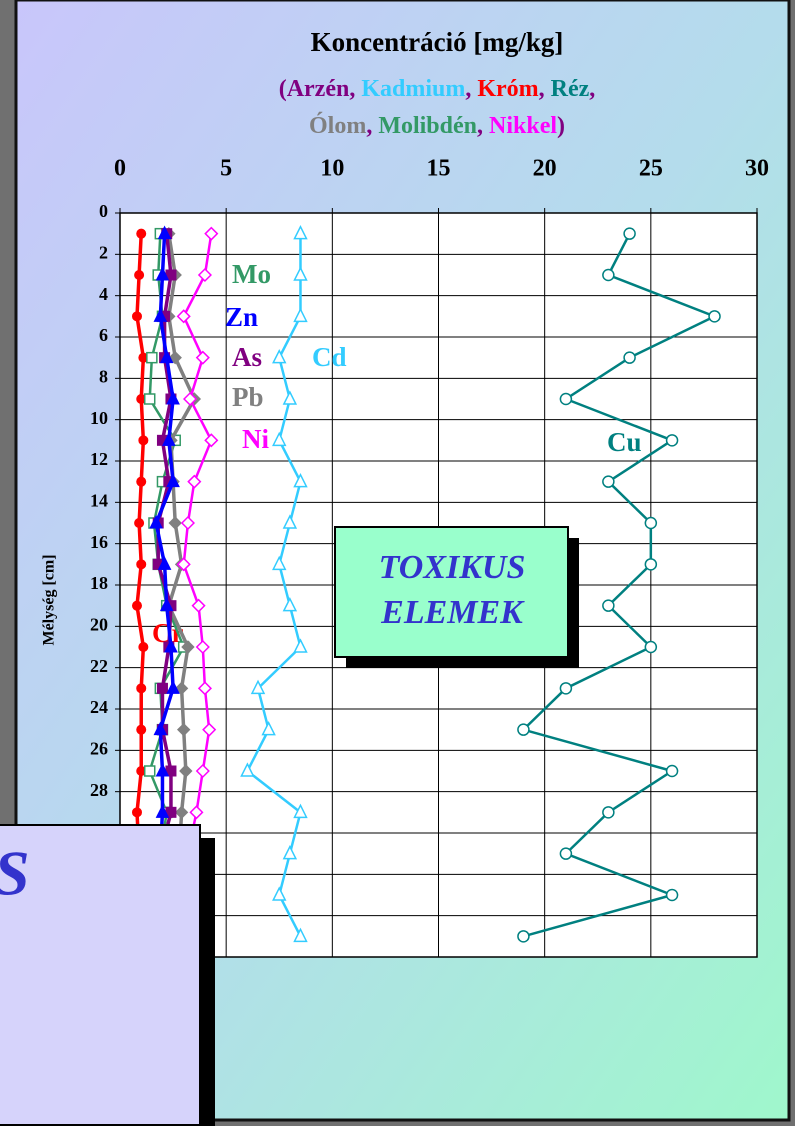 This screenshot has height=1126, width=795. I want to click on y-tick-label: 28, so click(99, 790).